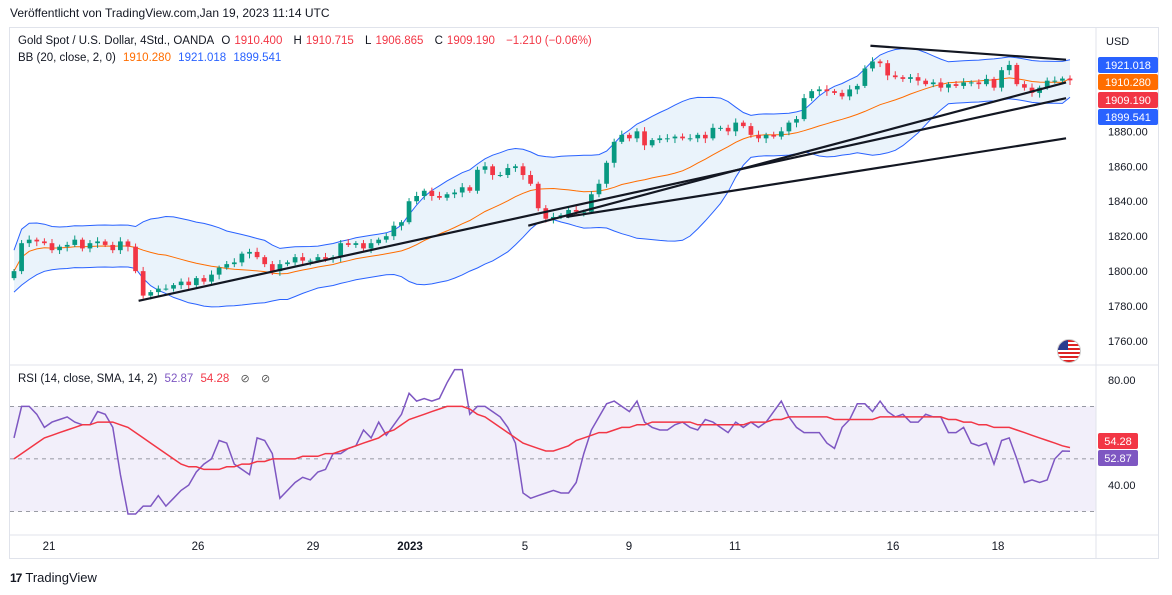  Describe the element at coordinates (323, 41) in the screenshot. I see `ohlc-high: H 1910.715` at that location.